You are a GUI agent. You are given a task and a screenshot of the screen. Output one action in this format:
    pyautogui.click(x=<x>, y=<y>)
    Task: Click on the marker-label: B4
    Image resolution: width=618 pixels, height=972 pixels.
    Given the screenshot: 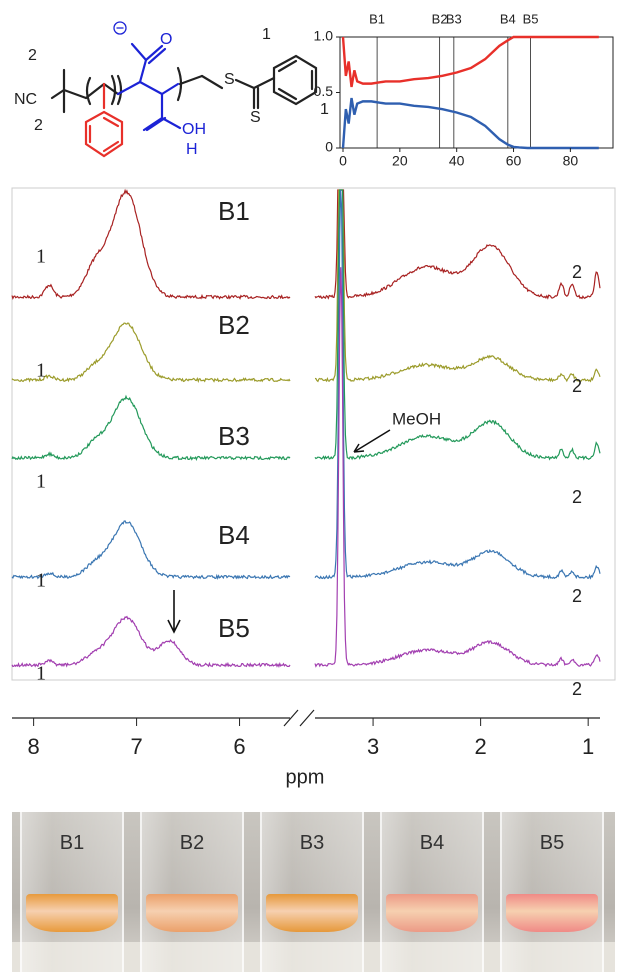 What is the action you would take?
    pyautogui.click(x=508, y=18)
    